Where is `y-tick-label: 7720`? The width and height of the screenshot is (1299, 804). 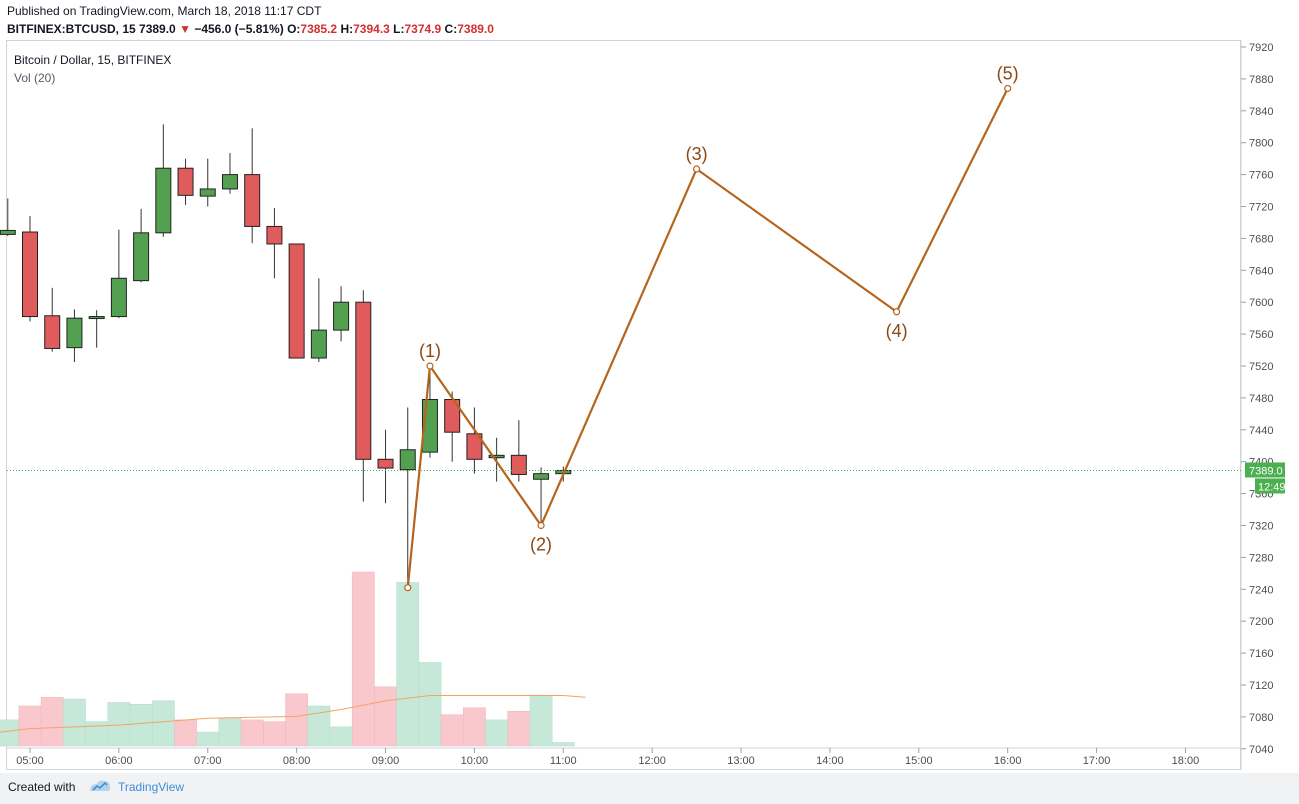 y-tick-label: 7720 is located at coordinates (1261, 208).